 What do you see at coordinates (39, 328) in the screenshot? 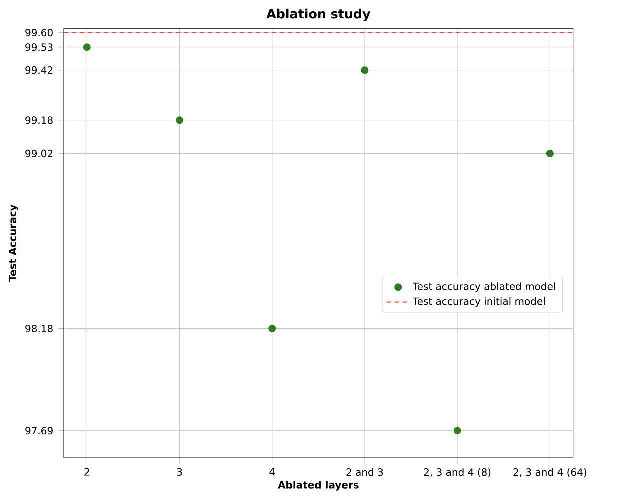
I see `y-tick-label: 98.18` at bounding box center [39, 328].